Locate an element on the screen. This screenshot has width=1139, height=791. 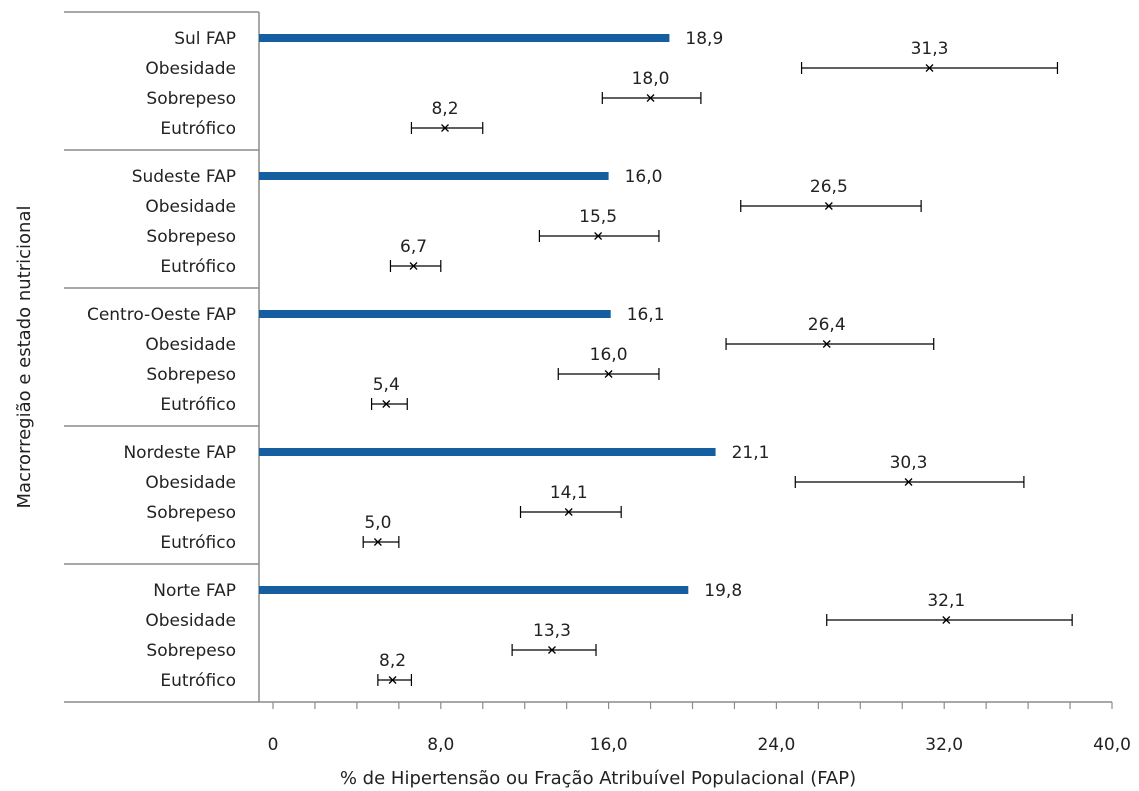
point-value-label: 26,4 is located at coordinates (827, 325).